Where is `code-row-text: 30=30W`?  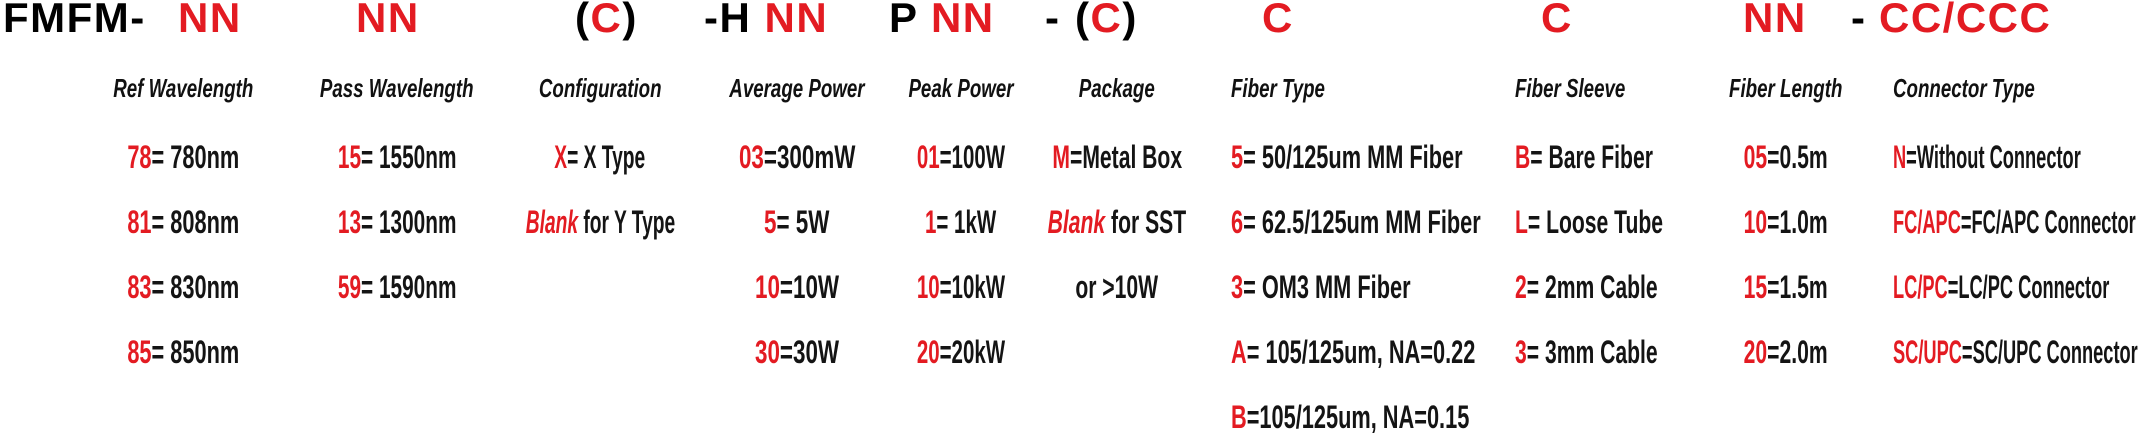 code-row-text: 30=30W is located at coordinates (797, 352).